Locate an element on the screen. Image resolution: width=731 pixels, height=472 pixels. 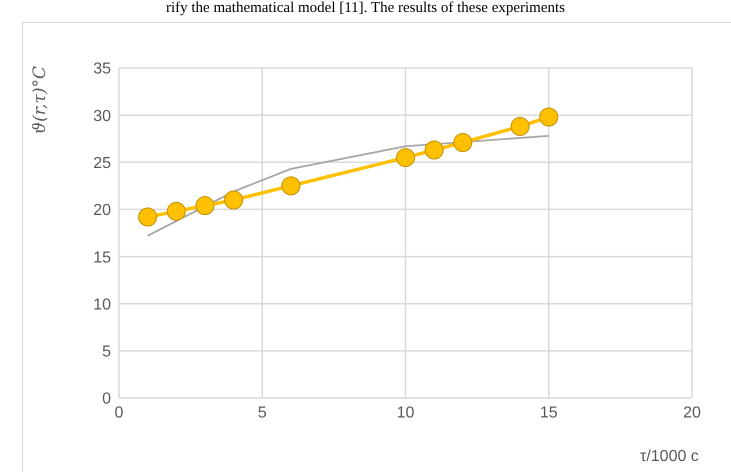
y-tick-label: 5 is located at coordinates (107, 352).